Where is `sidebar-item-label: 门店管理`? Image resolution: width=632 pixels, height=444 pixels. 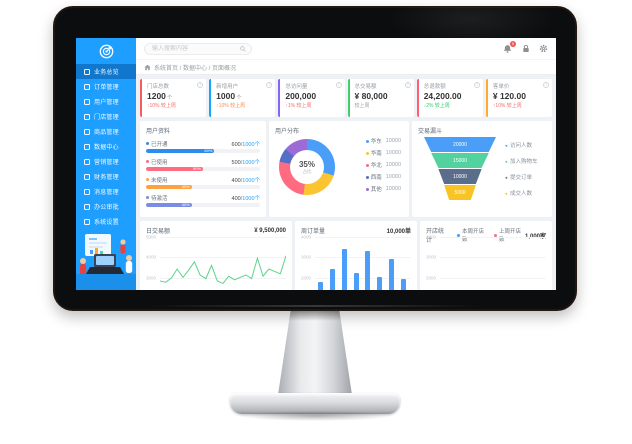
sidebar-item-label: 门店管理 is located at coordinates (106, 118).